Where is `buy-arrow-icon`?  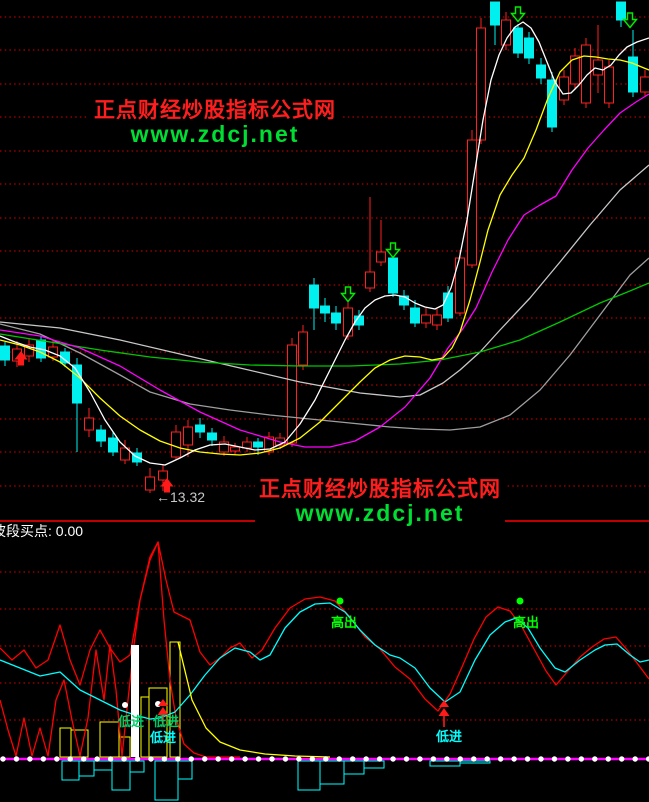 buy-arrow-icon is located at coordinates (167, 485).